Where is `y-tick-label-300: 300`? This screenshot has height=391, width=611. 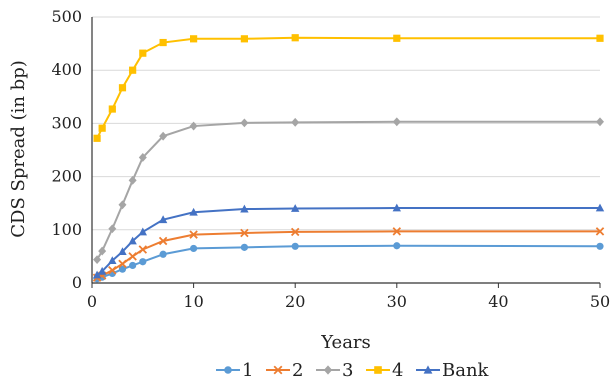 y-tick-label-300: 300 is located at coordinates (66, 122).